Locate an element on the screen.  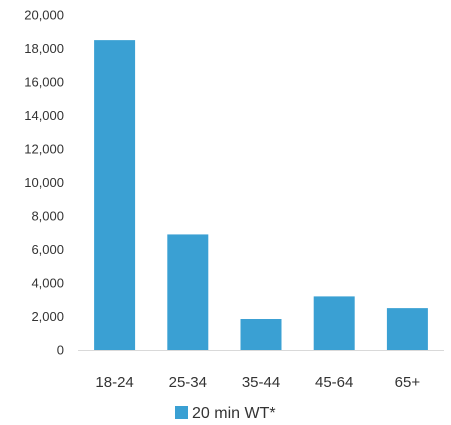
bar-65+ is located at coordinates (407, 329).